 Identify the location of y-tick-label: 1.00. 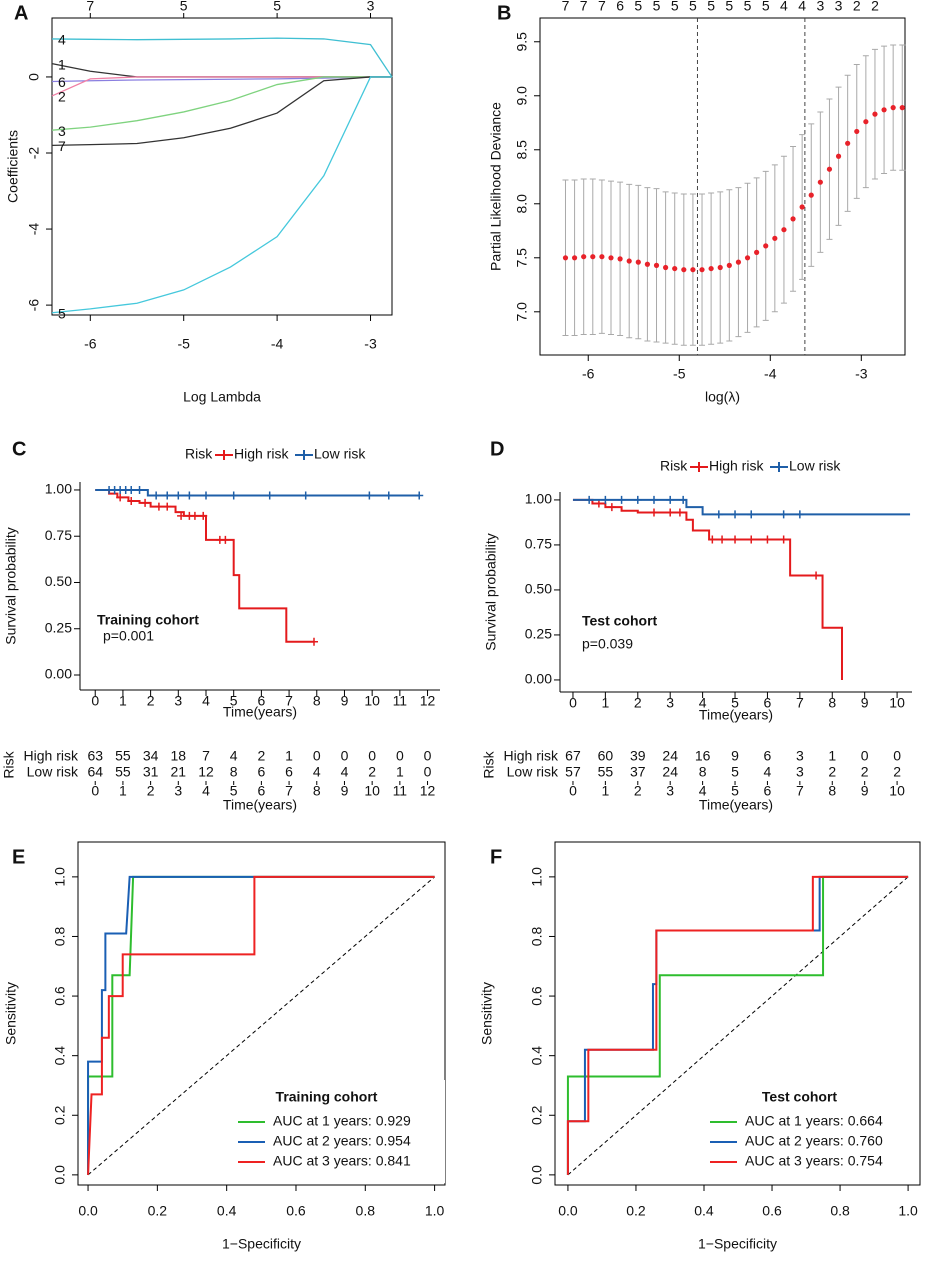
(58, 489).